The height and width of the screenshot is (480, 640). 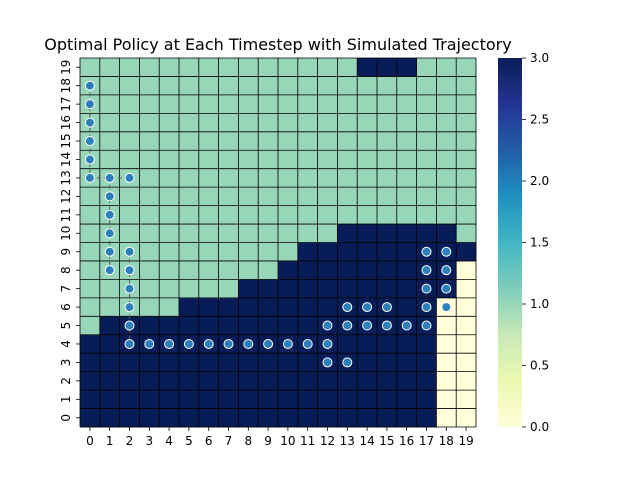 I want to click on colorbar-tick-label: 3.0, so click(x=539, y=58).